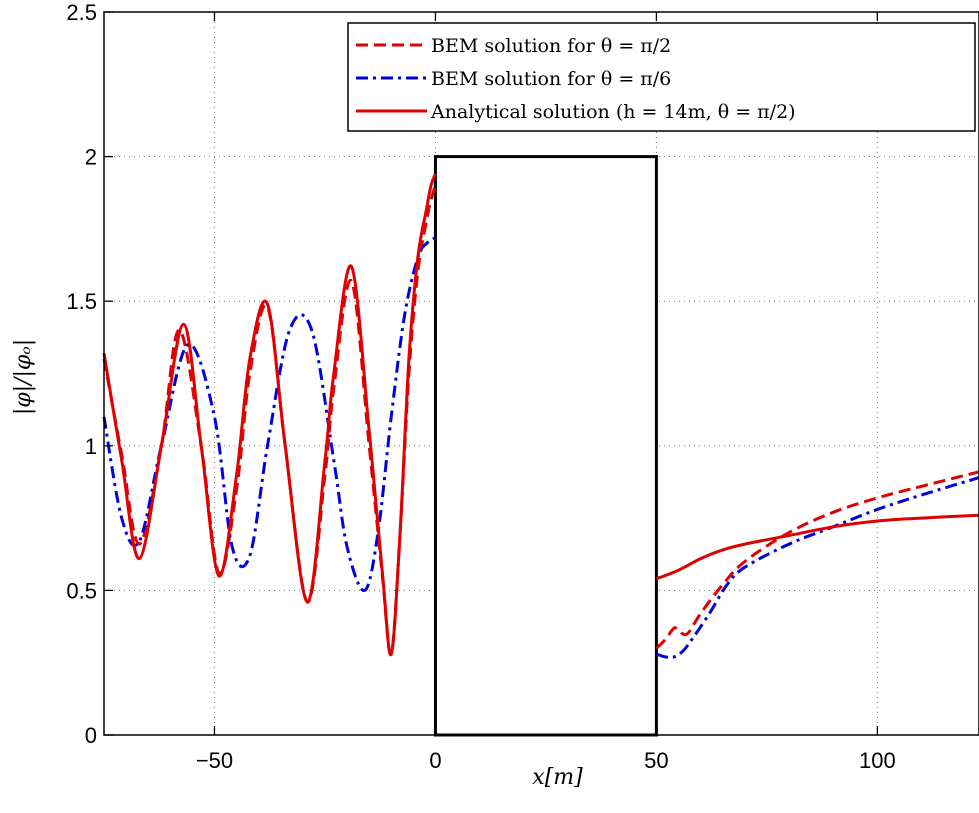 The width and height of the screenshot is (979, 813). What do you see at coordinates (81, 590) in the screenshot?
I see `y-tick-label: 0.5` at bounding box center [81, 590].